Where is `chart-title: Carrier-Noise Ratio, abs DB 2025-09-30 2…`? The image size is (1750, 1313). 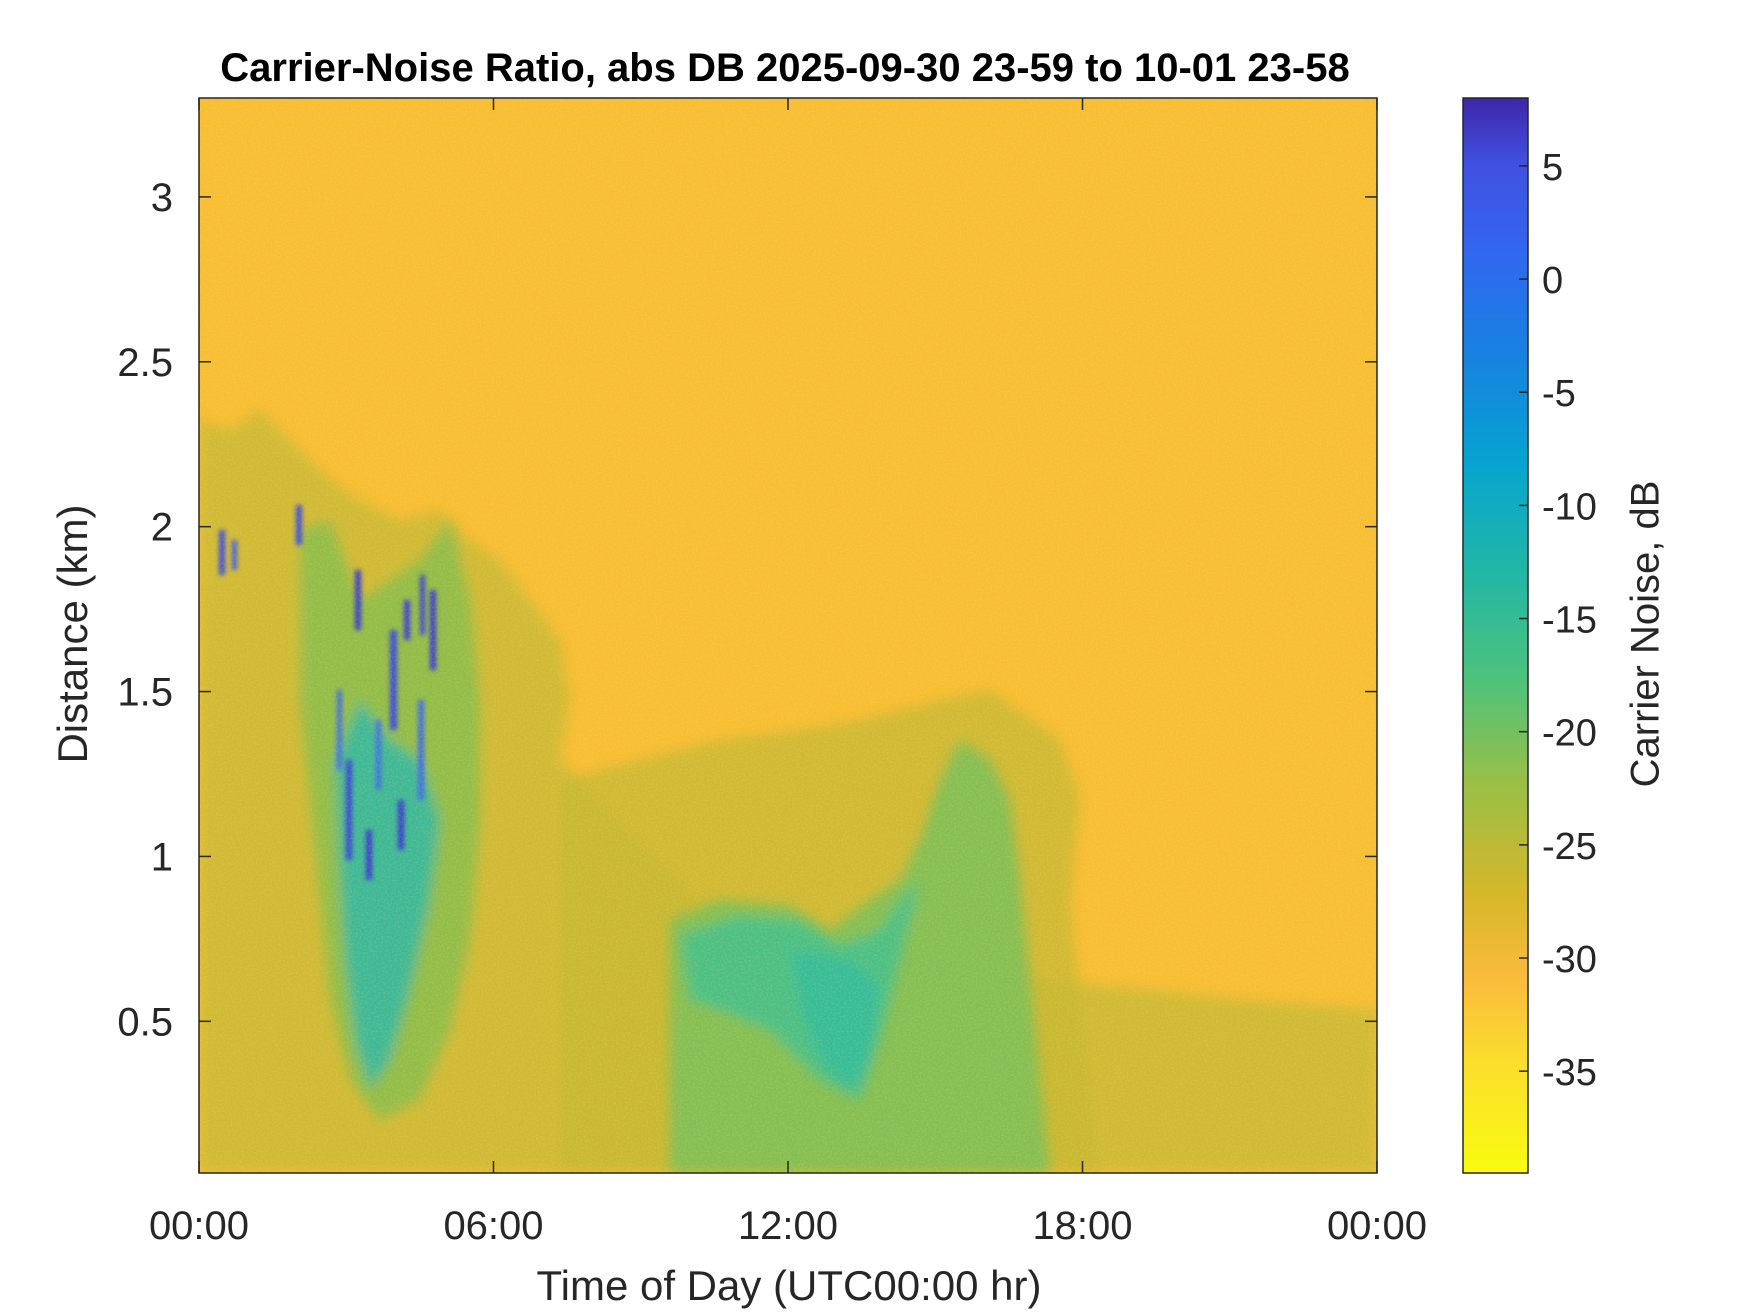 chart-title: Carrier-Noise Ratio, abs DB 2025-09-30 2… is located at coordinates (785, 68).